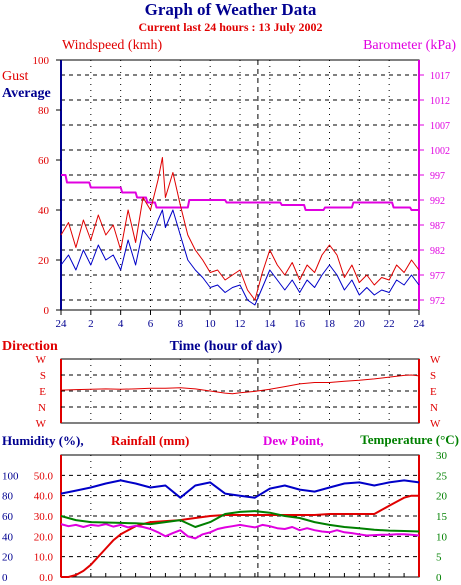 The width and height of the screenshot is (461, 585). I want to click on direction-tick-label-left: S, so click(43, 376).